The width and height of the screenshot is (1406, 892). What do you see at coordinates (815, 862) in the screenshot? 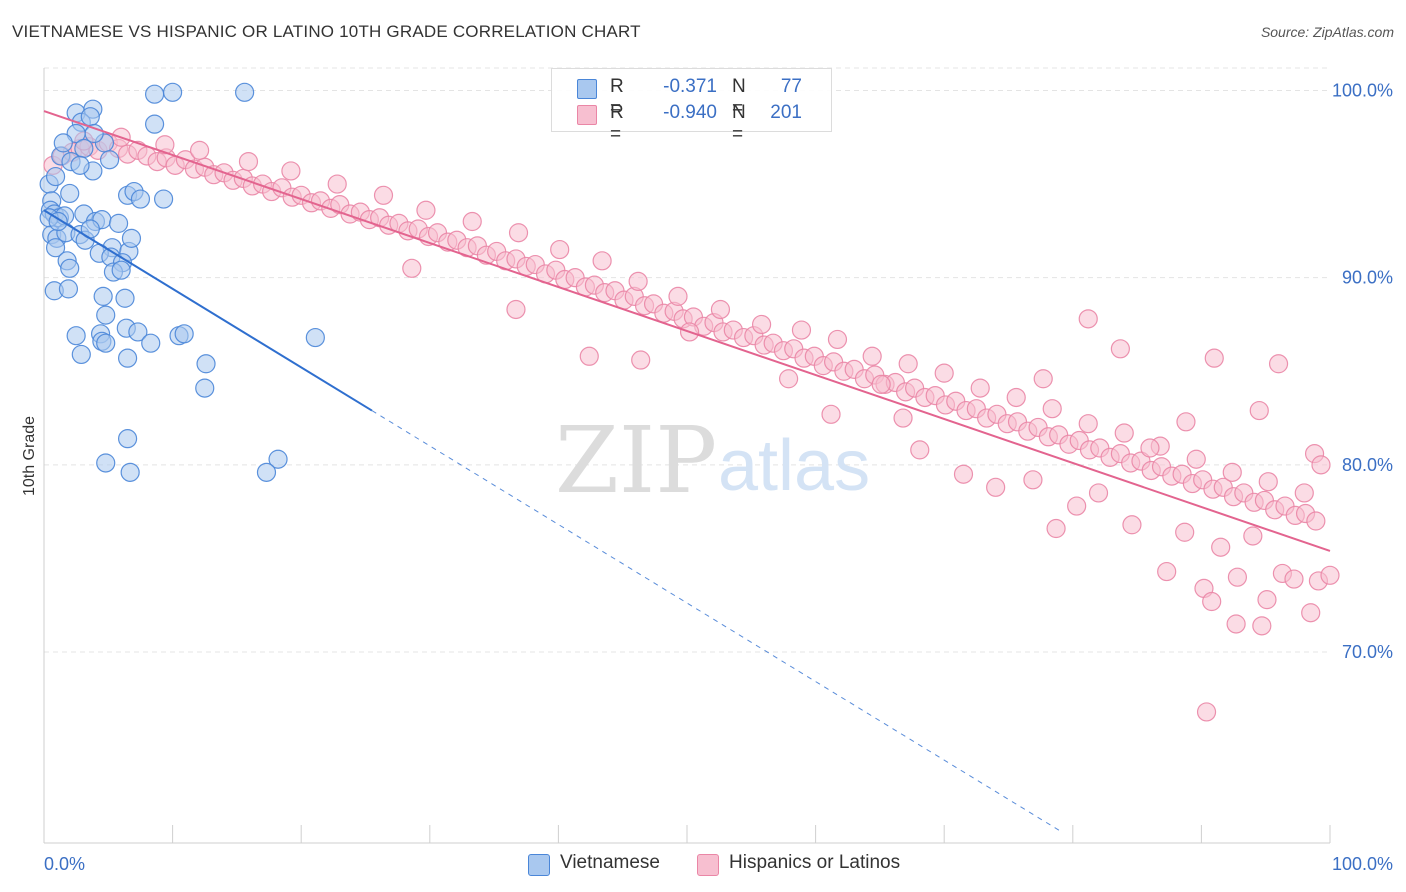
I see `legend-label-hispanic: Hispanics or Latinos` at bounding box center [815, 862].